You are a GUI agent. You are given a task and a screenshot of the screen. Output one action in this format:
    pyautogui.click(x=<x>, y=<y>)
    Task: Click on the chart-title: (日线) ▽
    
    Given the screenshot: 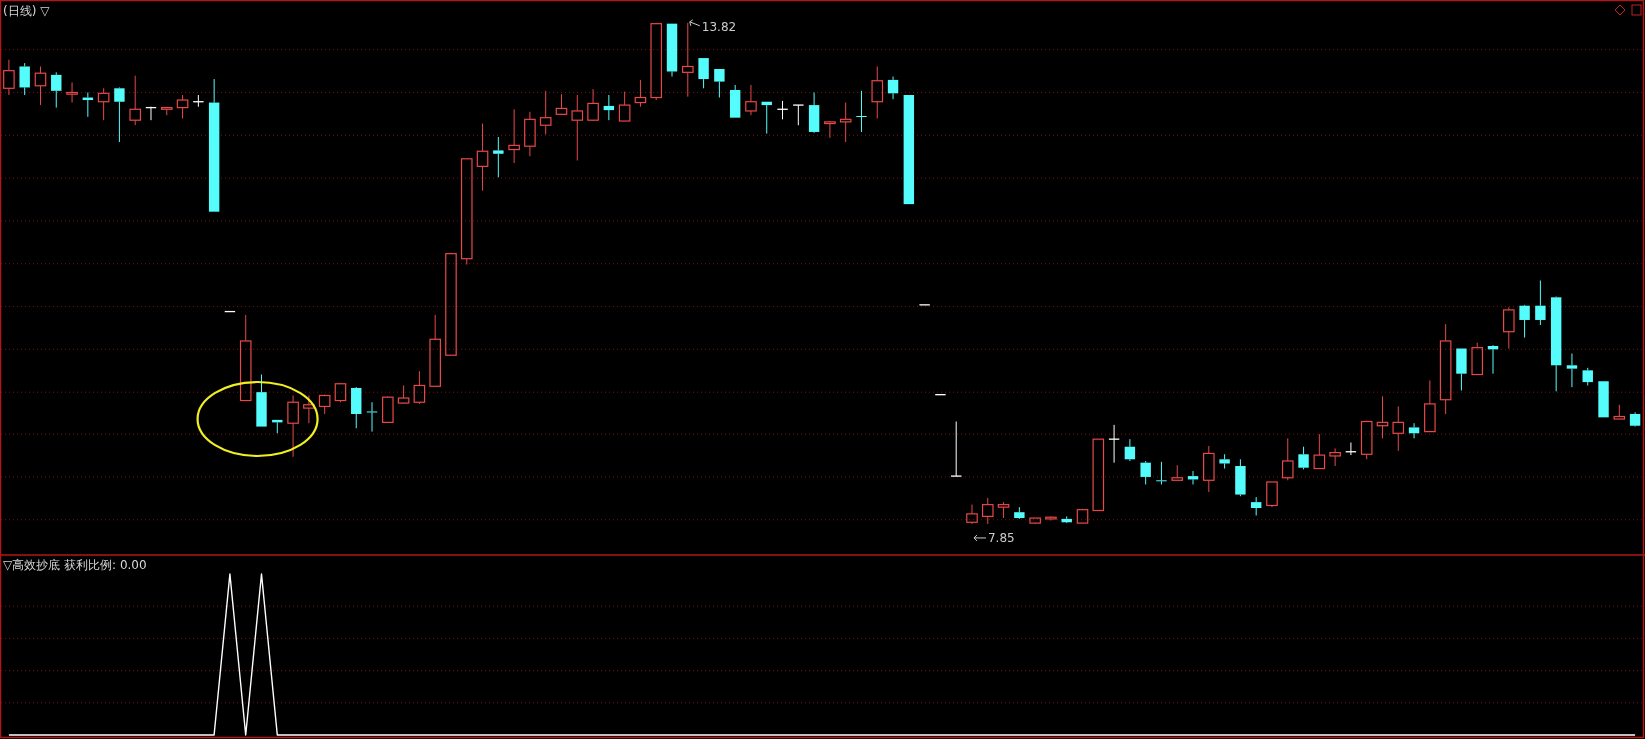 What is the action you would take?
    pyautogui.click(x=27, y=11)
    